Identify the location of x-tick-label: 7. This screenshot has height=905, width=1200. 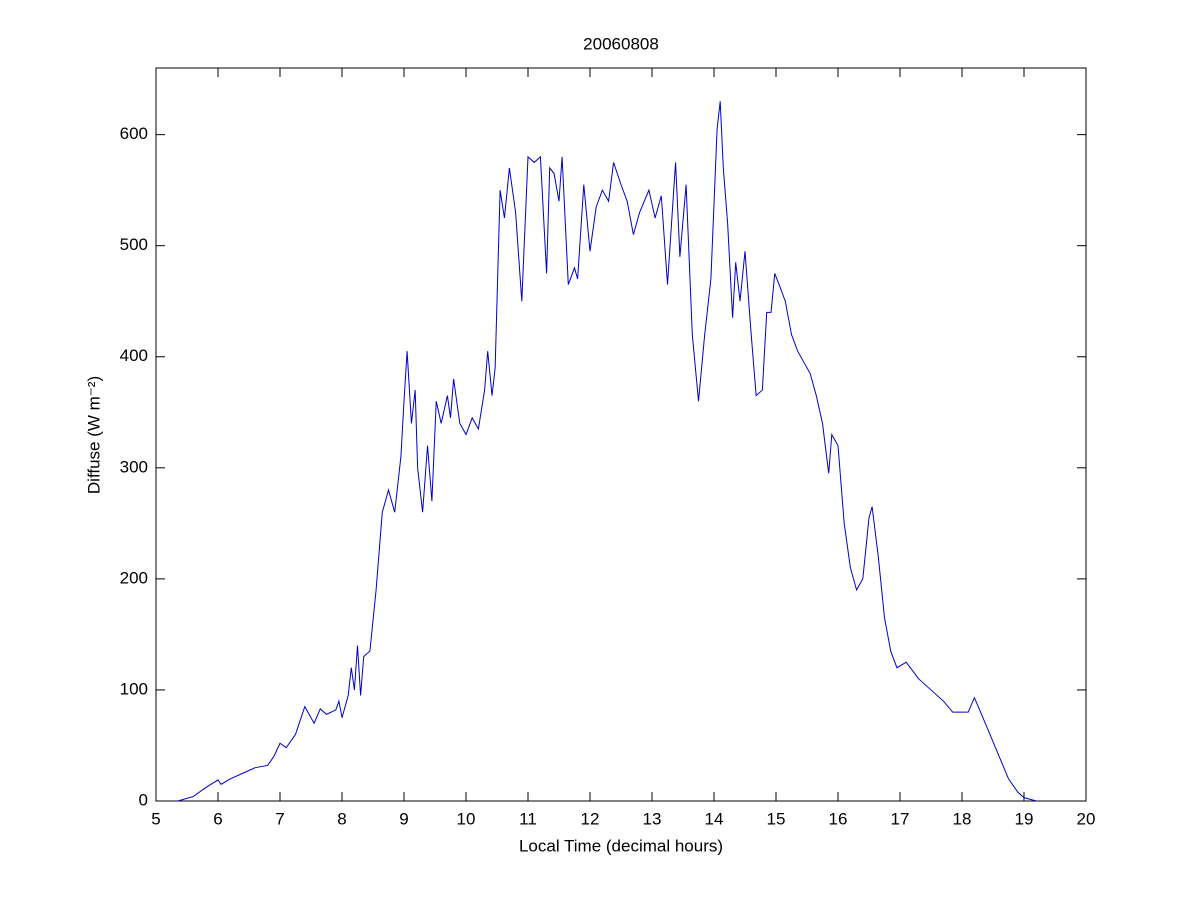
(279, 818).